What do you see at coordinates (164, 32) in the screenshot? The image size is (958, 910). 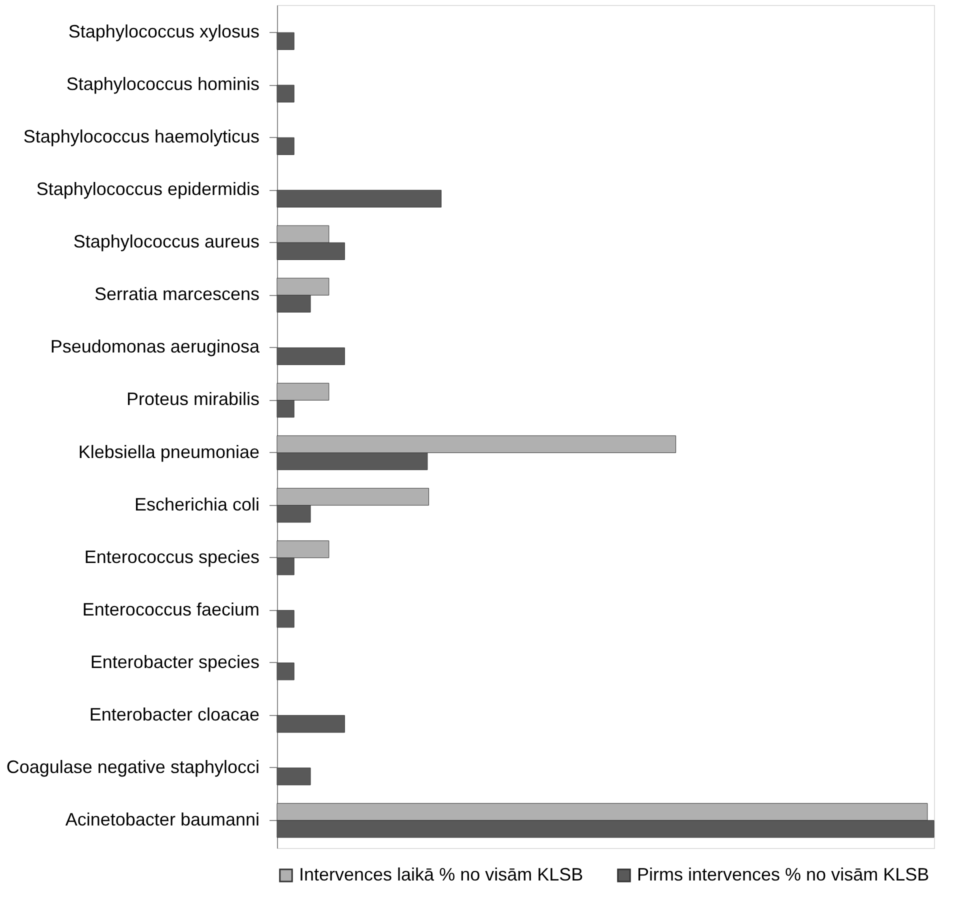 I see `y-tick-label: Staphylococcus xylosus` at bounding box center [164, 32].